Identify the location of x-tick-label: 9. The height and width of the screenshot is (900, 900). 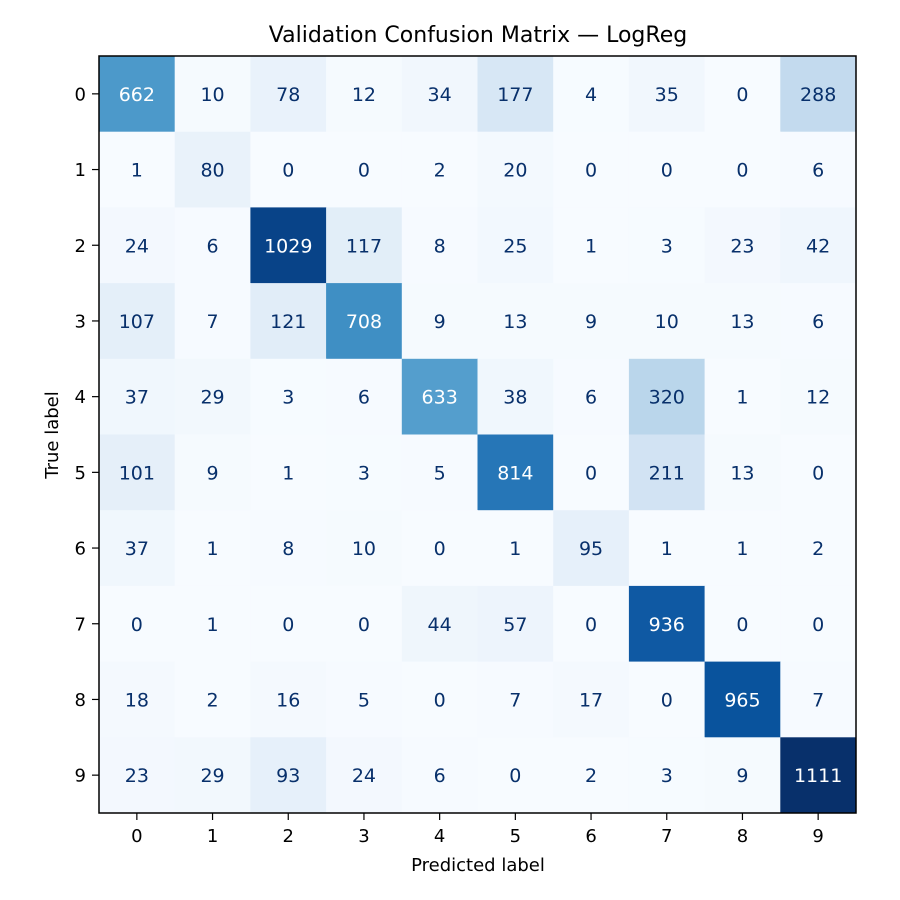
(817, 836).